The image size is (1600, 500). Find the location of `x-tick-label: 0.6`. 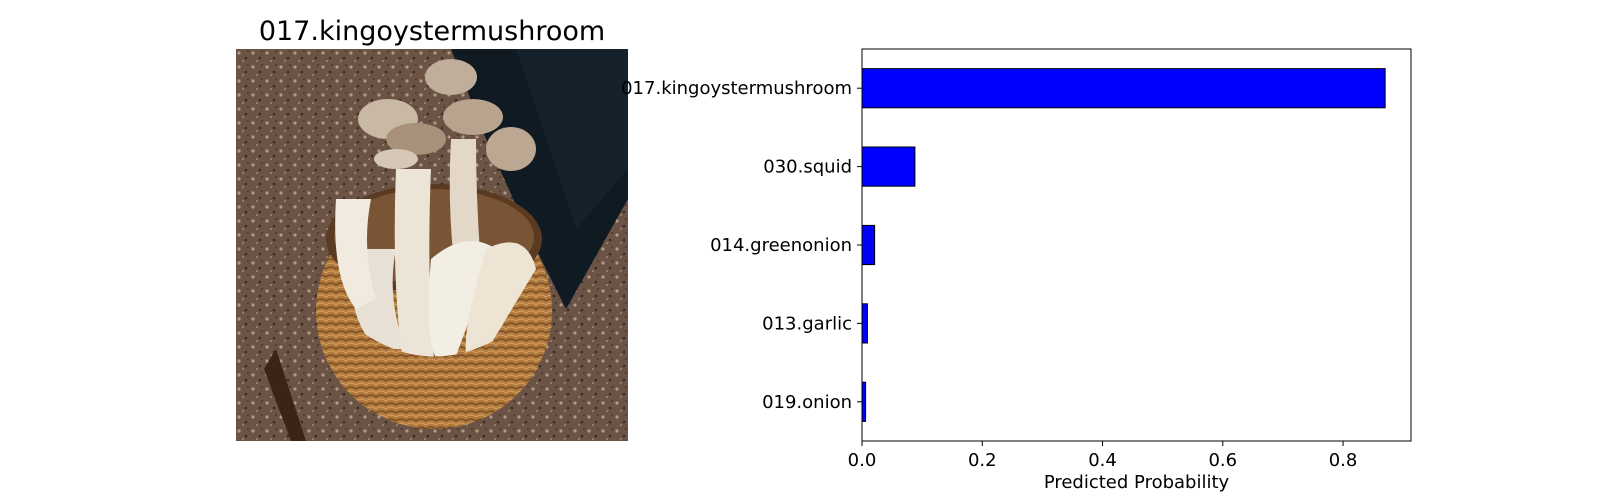

x-tick-label: 0.6 is located at coordinates (1222, 460).